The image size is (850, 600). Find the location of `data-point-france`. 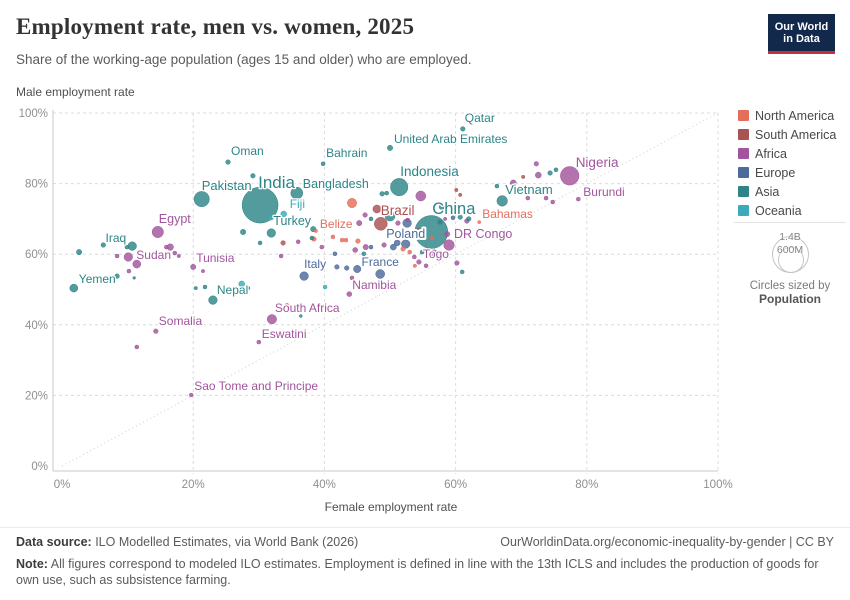

data-point-france is located at coordinates (380, 274).